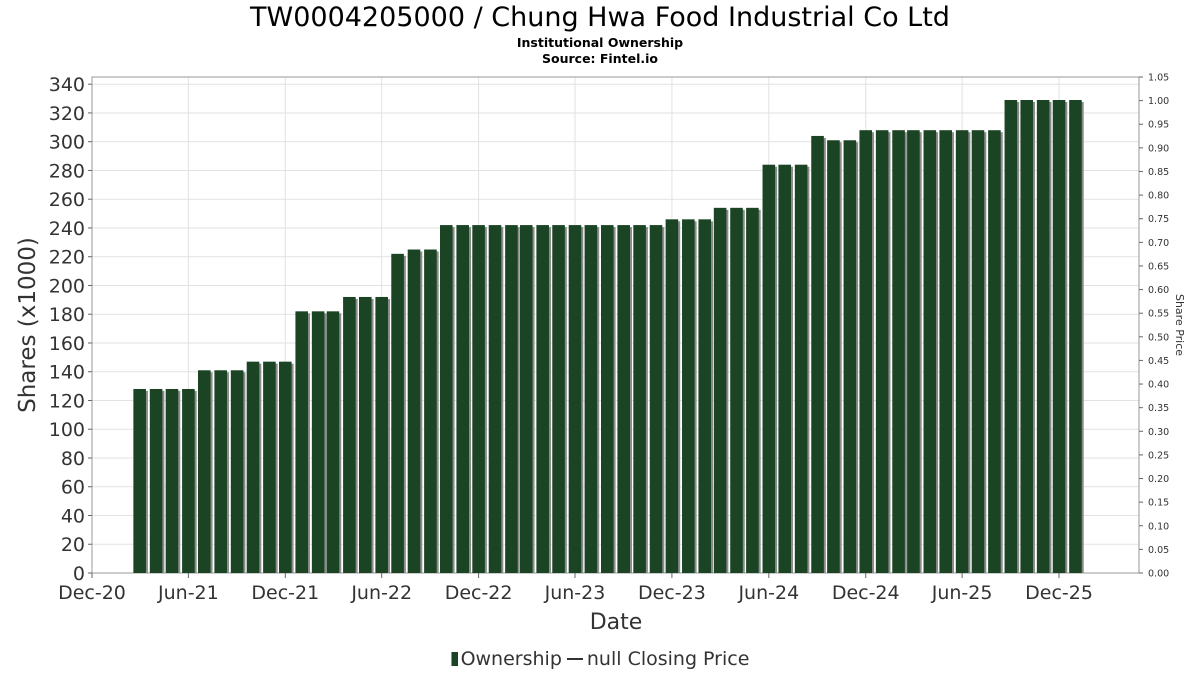 This screenshot has height=675, width=1200. What do you see at coordinates (381, 593) in the screenshot?
I see `x-tick-label: Jun-22` at bounding box center [381, 593].